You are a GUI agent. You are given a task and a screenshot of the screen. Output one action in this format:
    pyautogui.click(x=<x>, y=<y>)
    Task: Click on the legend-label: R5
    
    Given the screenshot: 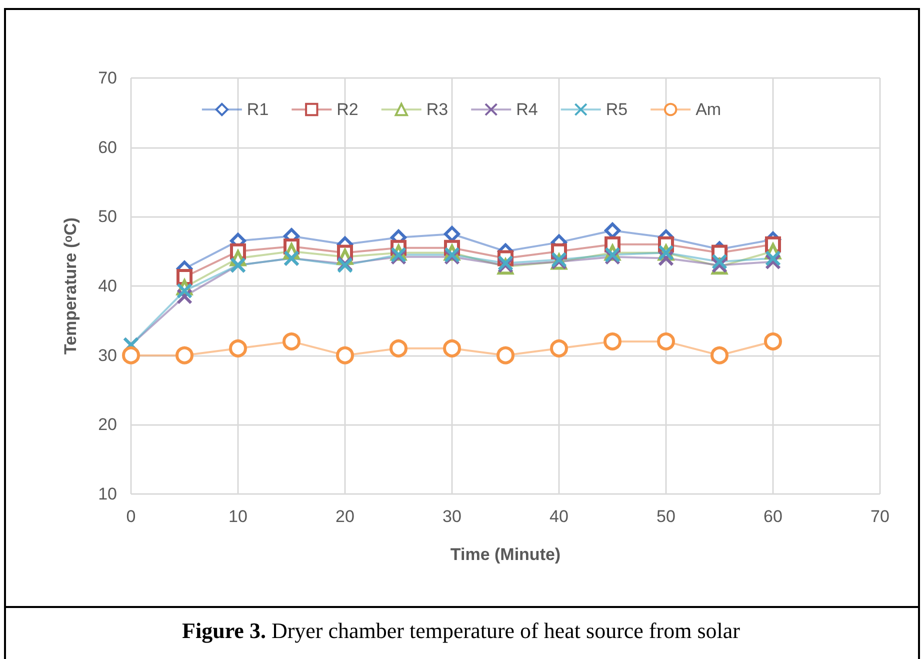 What is the action you would take?
    pyautogui.click(x=617, y=109)
    